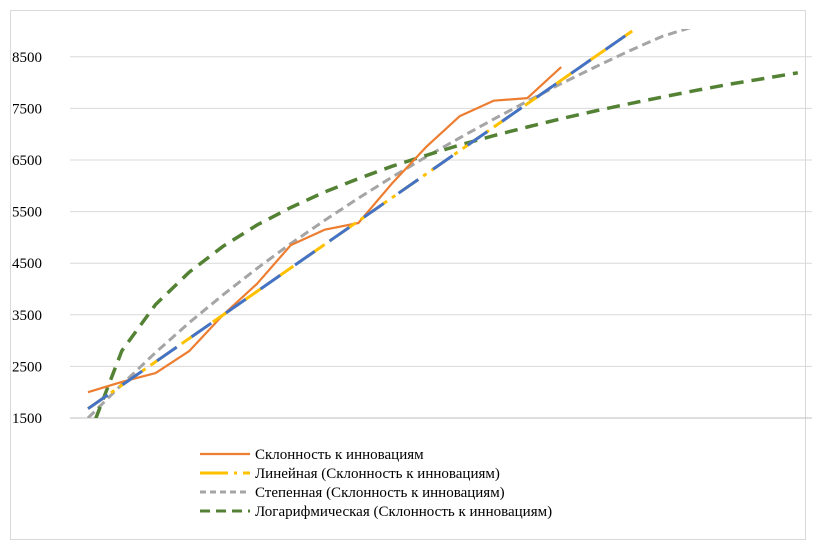 This screenshot has width=814, height=540. Describe the element at coordinates (27, 161) in the screenshot. I see `y-tick-label: 6500` at that location.